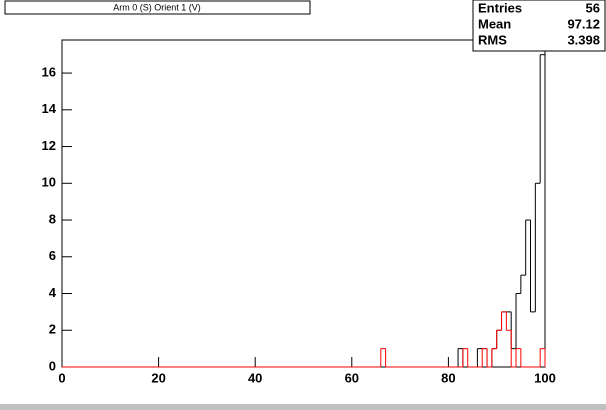 The width and height of the screenshot is (606, 410). What do you see at coordinates (583, 39) in the screenshot?
I see `stats-value: 3.398` at bounding box center [583, 39].